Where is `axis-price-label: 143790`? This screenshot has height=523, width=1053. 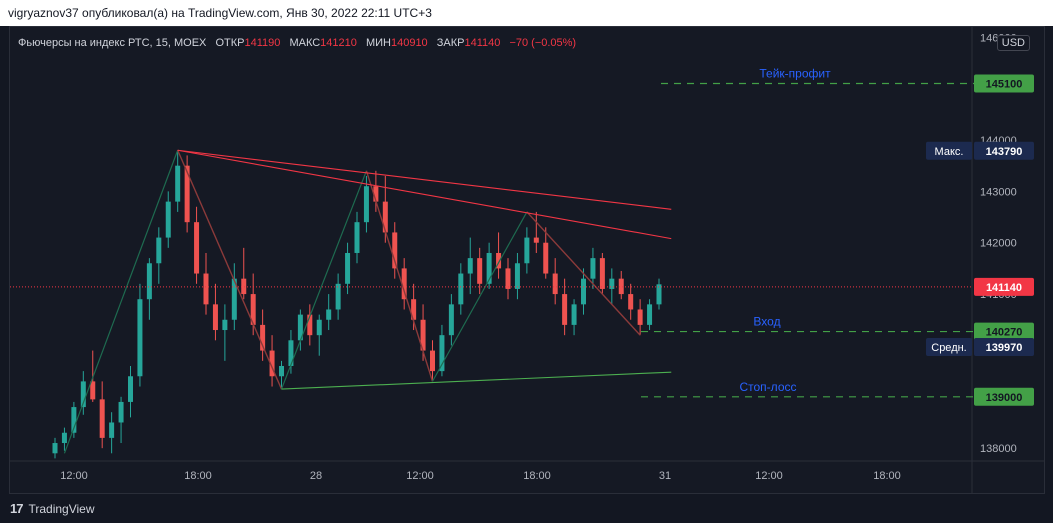 axis-price-label: 143790 is located at coordinates (1004, 152).